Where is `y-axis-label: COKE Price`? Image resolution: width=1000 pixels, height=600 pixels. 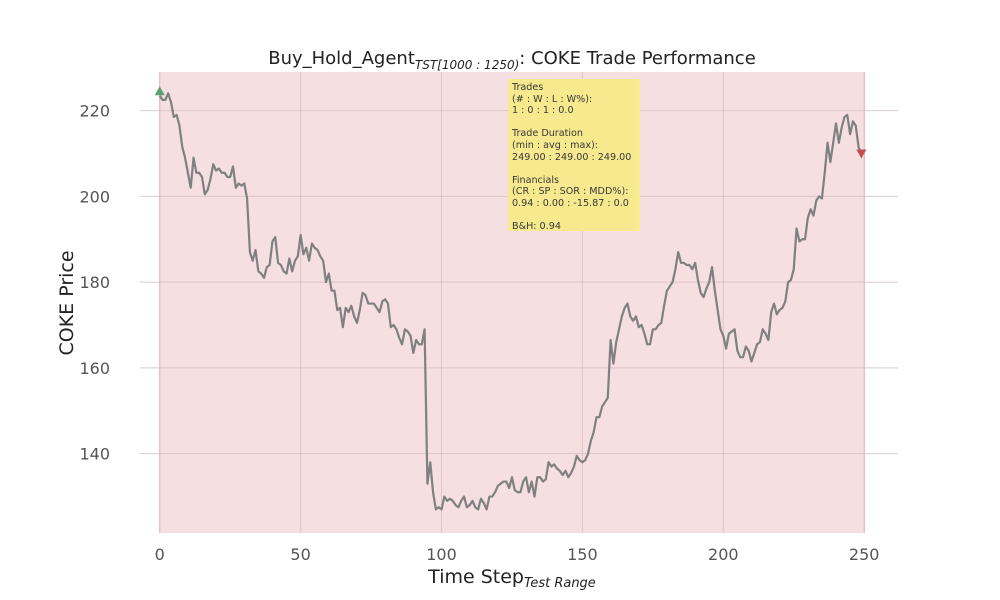 y-axis-label: COKE Price is located at coordinates (67, 302).